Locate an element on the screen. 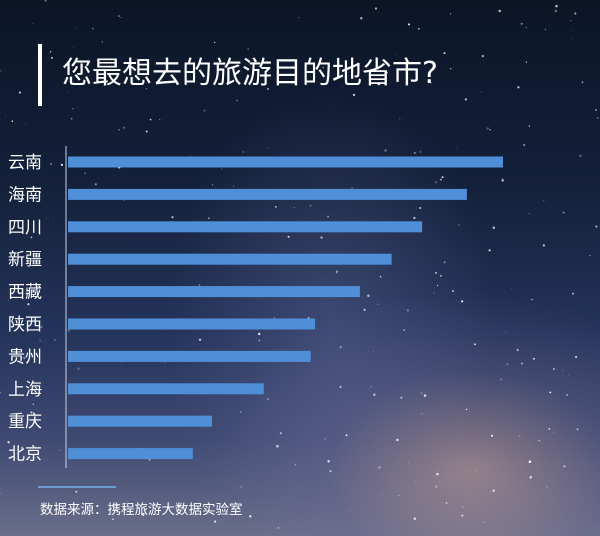 Image resolution: width=600 pixels, height=536 pixels. category-label: 新疆 is located at coordinates (25, 260).